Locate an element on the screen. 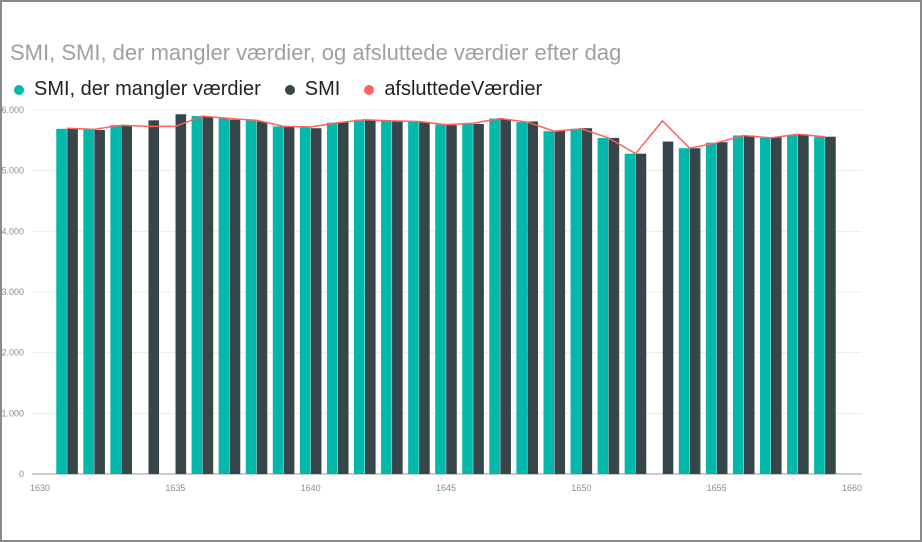 The height and width of the screenshot is (542, 922). legend-label-missing: SMI, der mangler værdier is located at coordinates (147, 89).